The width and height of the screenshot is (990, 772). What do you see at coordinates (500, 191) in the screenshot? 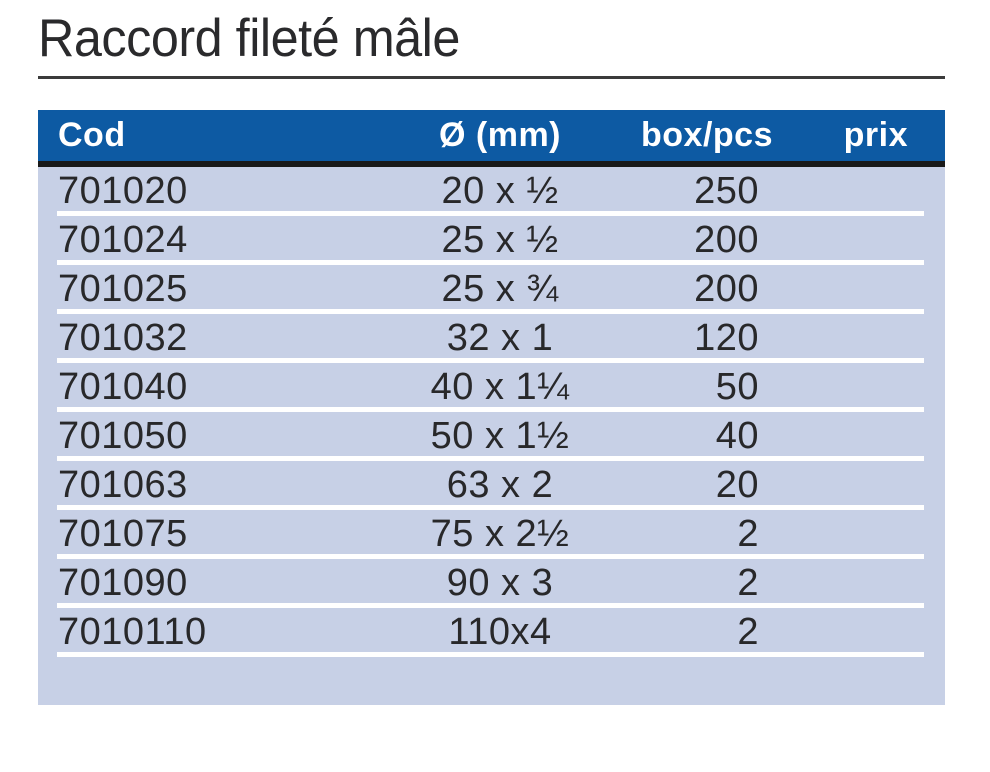
I see `cell-diameter: 20 x ½` at bounding box center [500, 191].